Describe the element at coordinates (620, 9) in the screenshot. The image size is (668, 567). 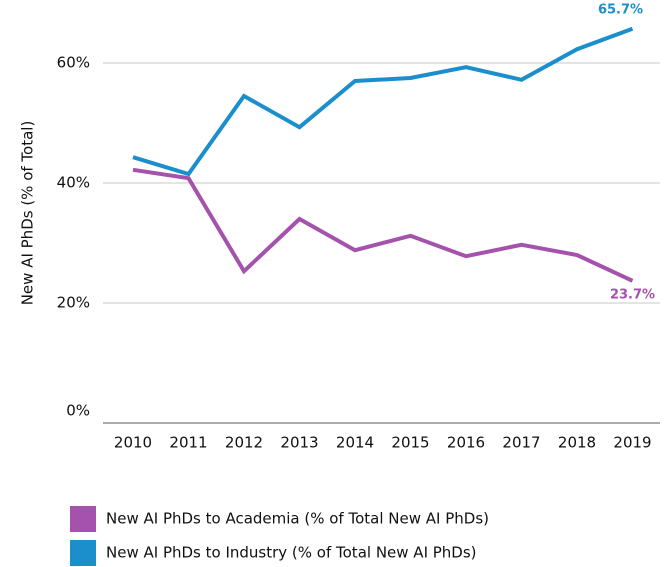
I see `data-label: 65.7%` at that location.